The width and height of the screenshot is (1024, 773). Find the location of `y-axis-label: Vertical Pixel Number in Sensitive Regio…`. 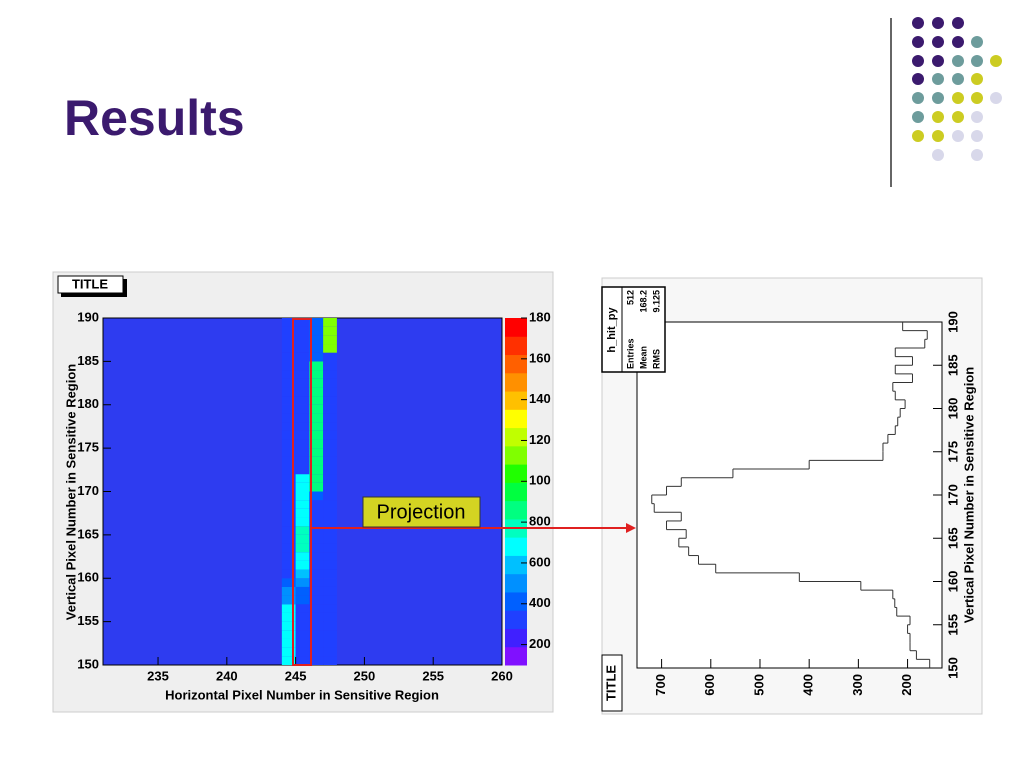

y-axis-label: Vertical Pixel Number in Sensitive Regio… is located at coordinates (70, 492).